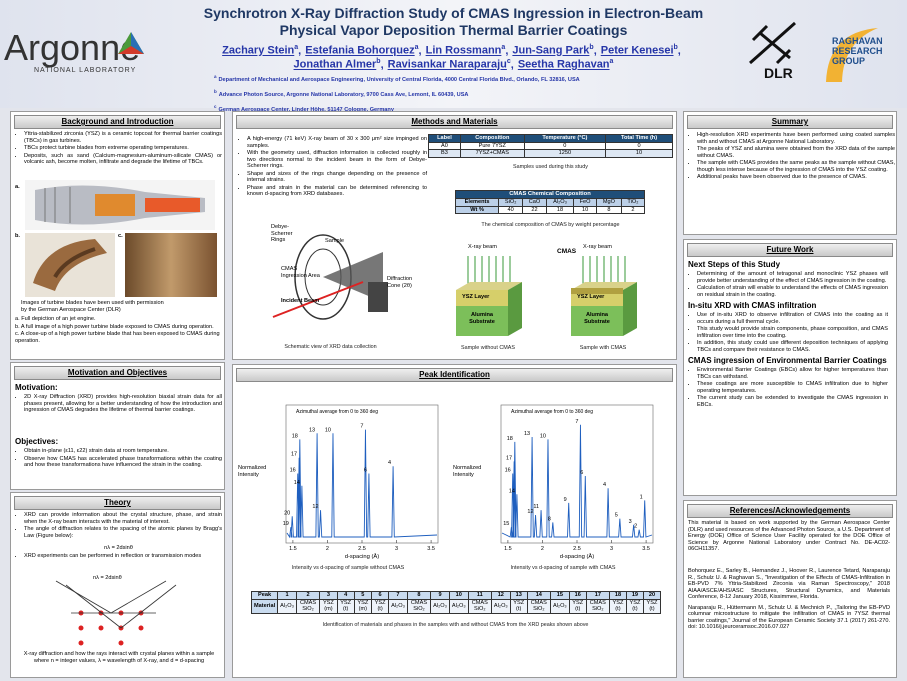 This screenshot has width=907, height=681. Describe the element at coordinates (335, 64) in the screenshot. I see `author-name: Jonathan Almer` at that location.